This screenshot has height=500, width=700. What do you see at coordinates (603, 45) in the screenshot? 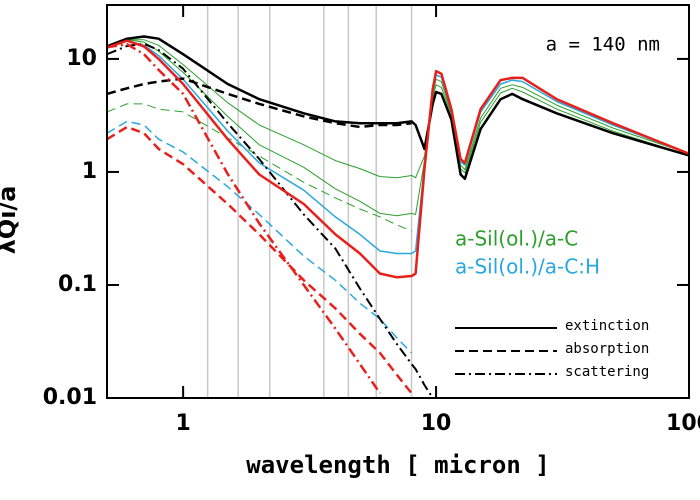
I see `annotation: a = 140 nm` at bounding box center [603, 45].